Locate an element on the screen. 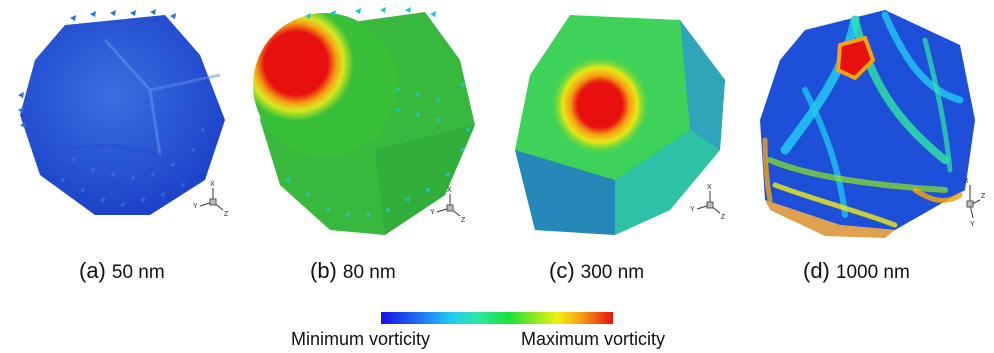  axis-z-label-c: Z is located at coordinates (723, 217).